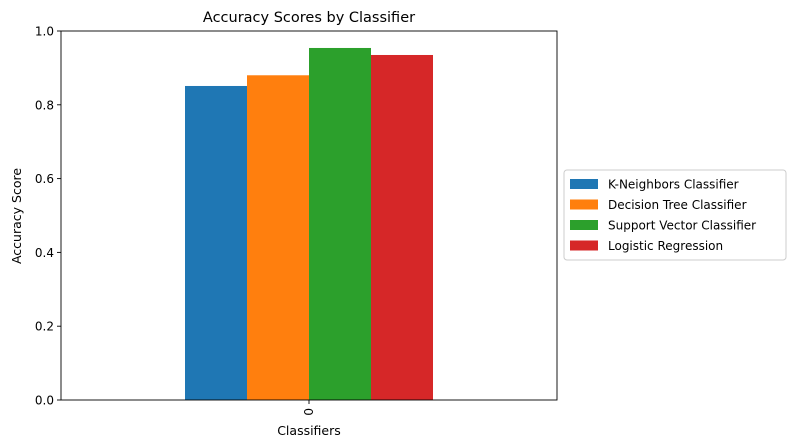  Describe the element at coordinates (44, 179) in the screenshot. I see `y-tick-label: 0.6` at that location.